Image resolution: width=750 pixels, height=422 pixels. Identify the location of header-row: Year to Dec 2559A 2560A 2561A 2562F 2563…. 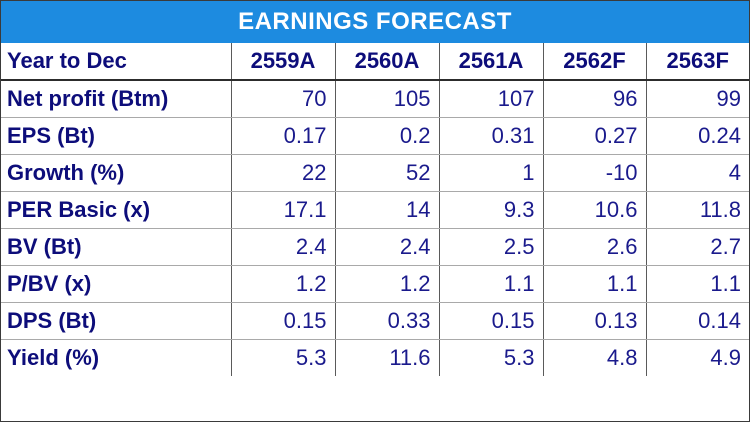
(375, 62).